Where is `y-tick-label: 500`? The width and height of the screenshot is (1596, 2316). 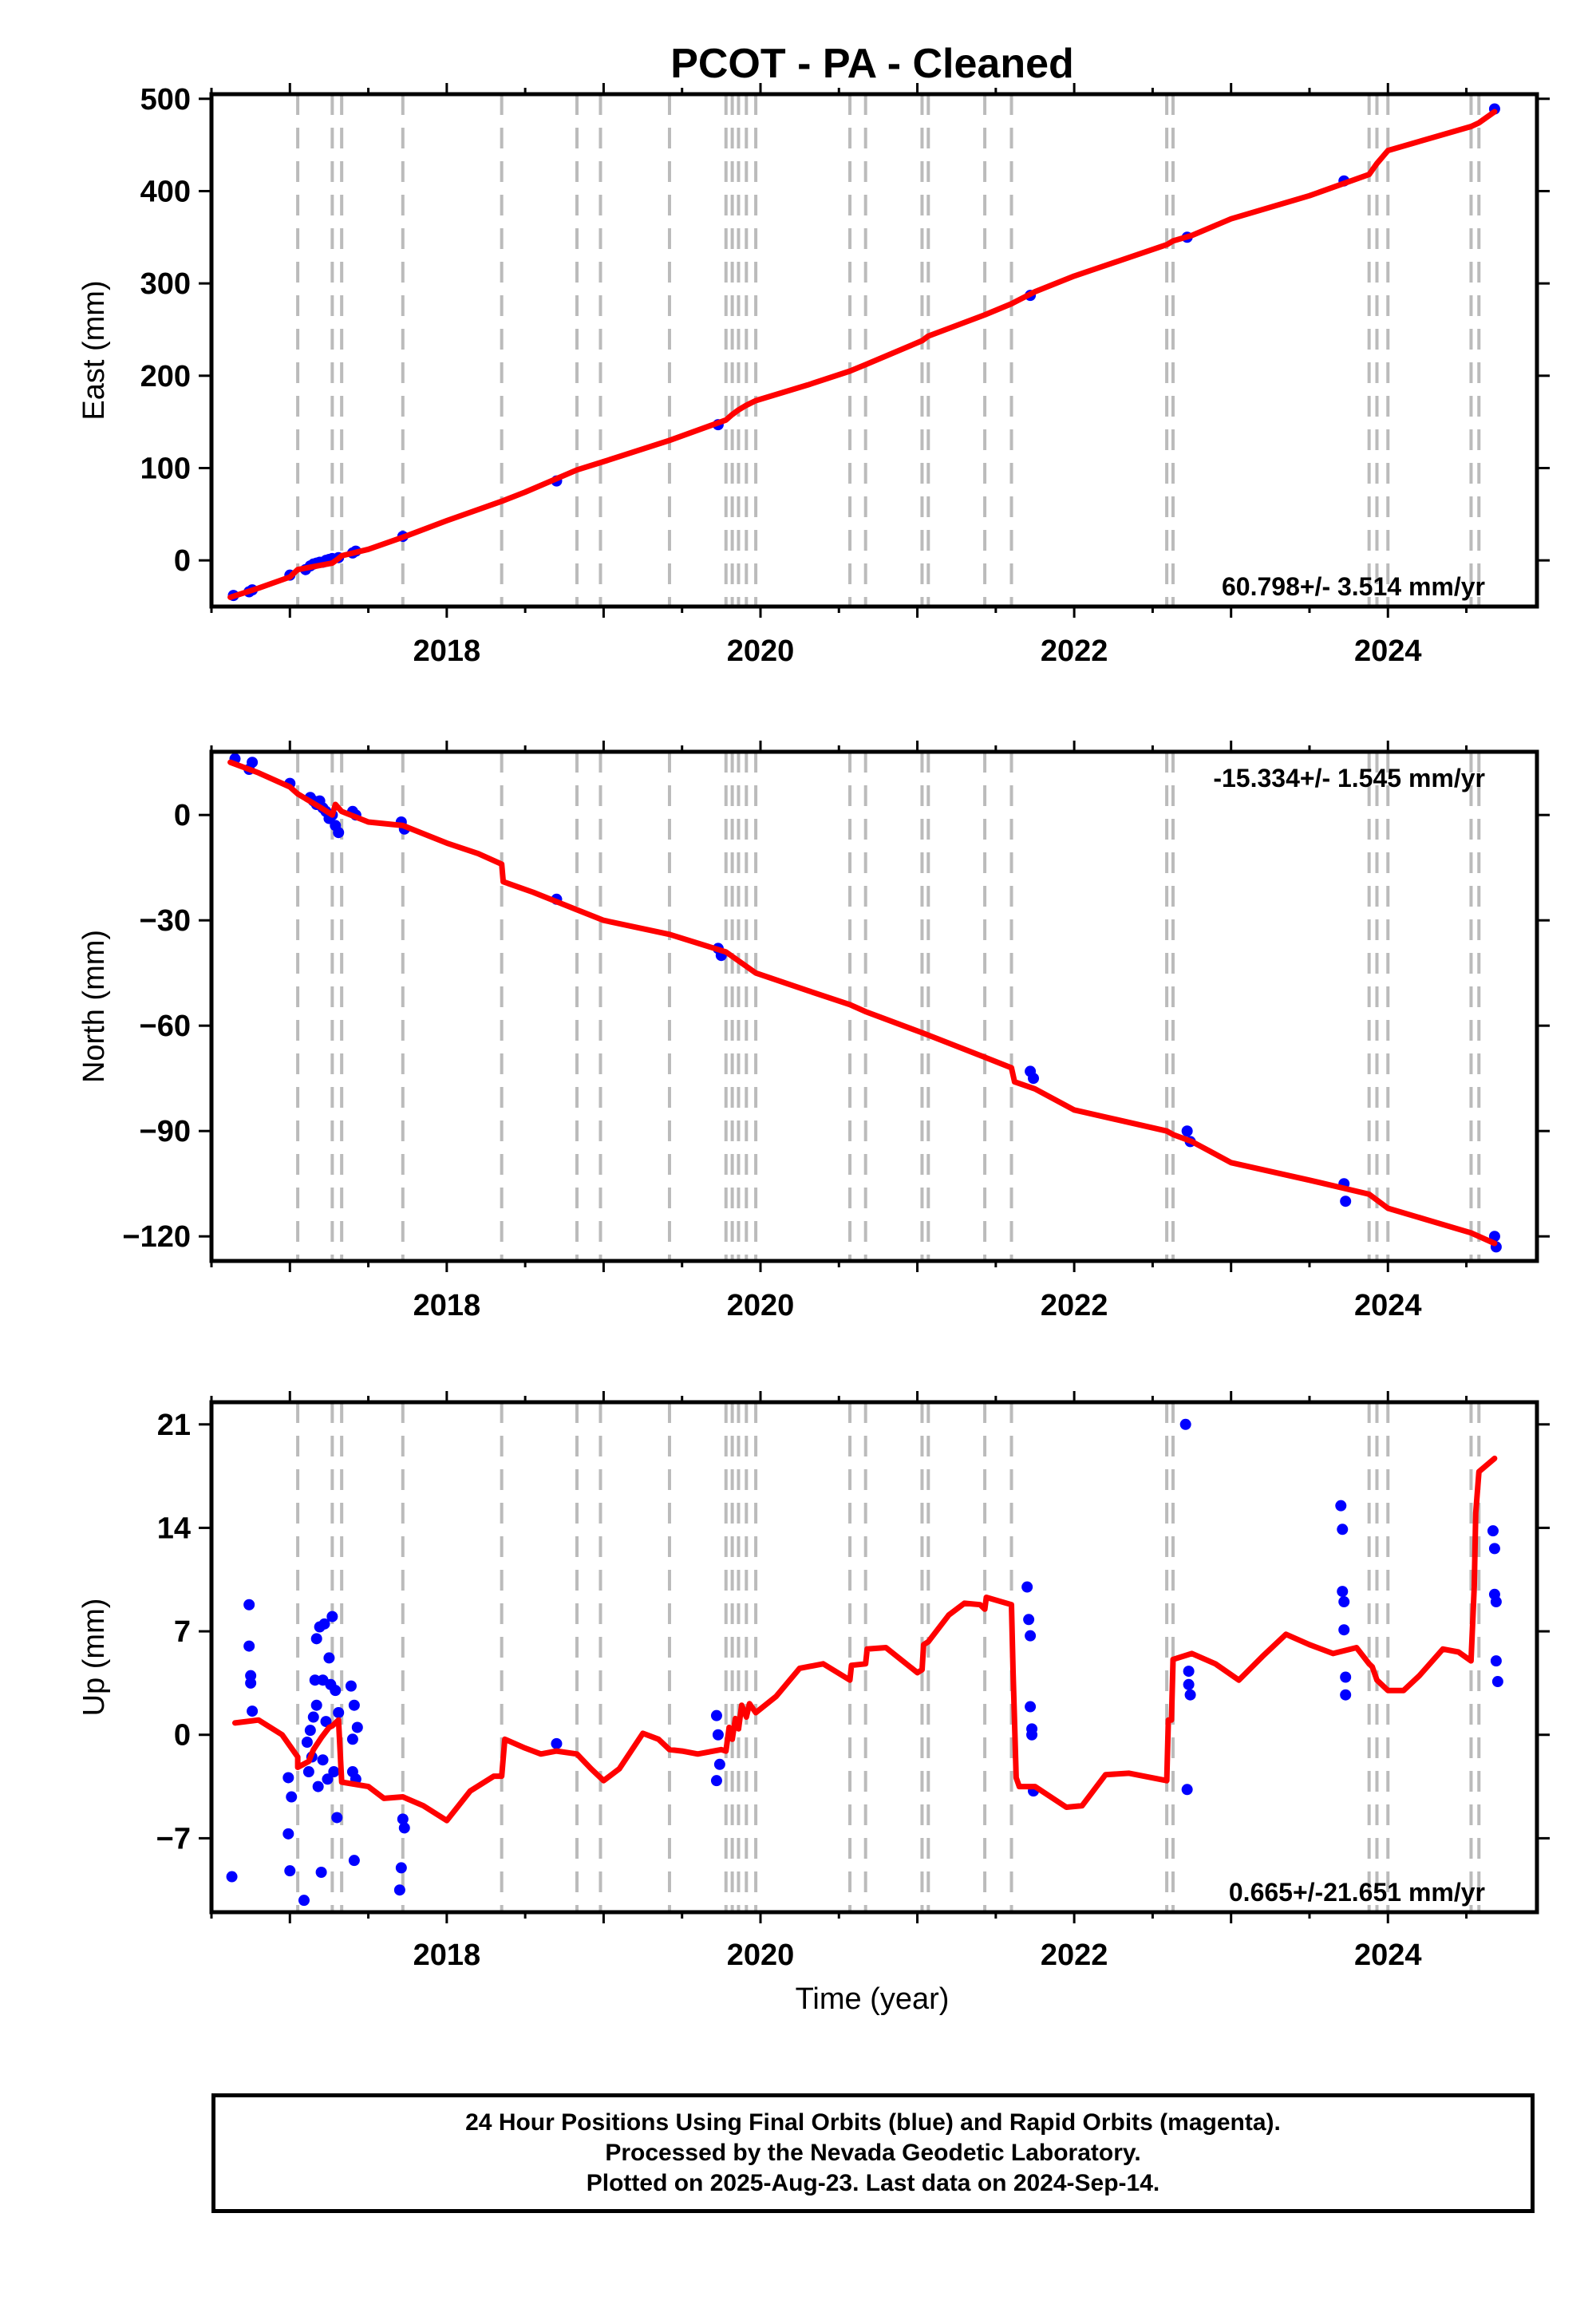 y-tick-label: 500 is located at coordinates (165, 100).